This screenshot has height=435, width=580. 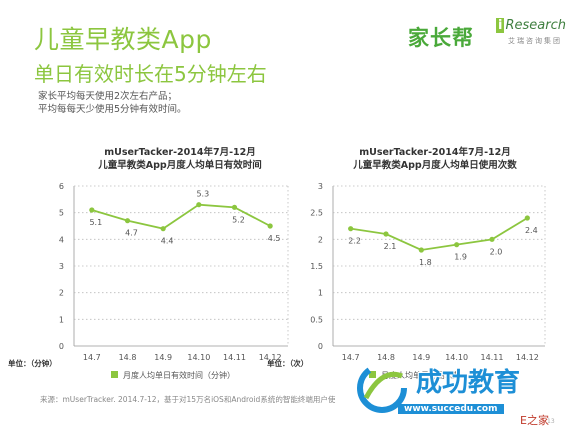 I want to click on iresearch-logo: i Research 艾瑞咨询集团, so click(x=531, y=34).